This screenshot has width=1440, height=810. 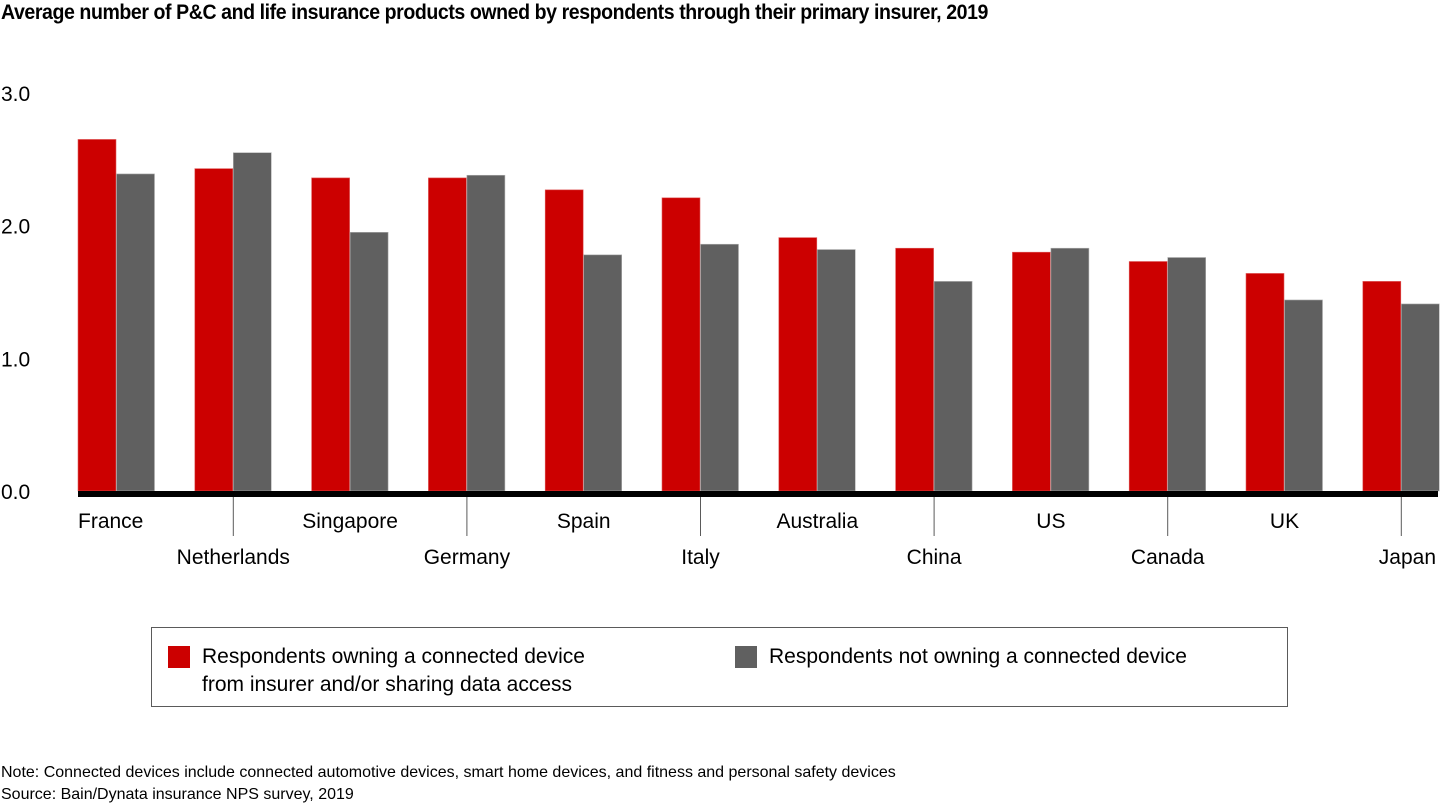 What do you see at coordinates (97, 315) in the screenshot?
I see `bar-france-connected` at bounding box center [97, 315].